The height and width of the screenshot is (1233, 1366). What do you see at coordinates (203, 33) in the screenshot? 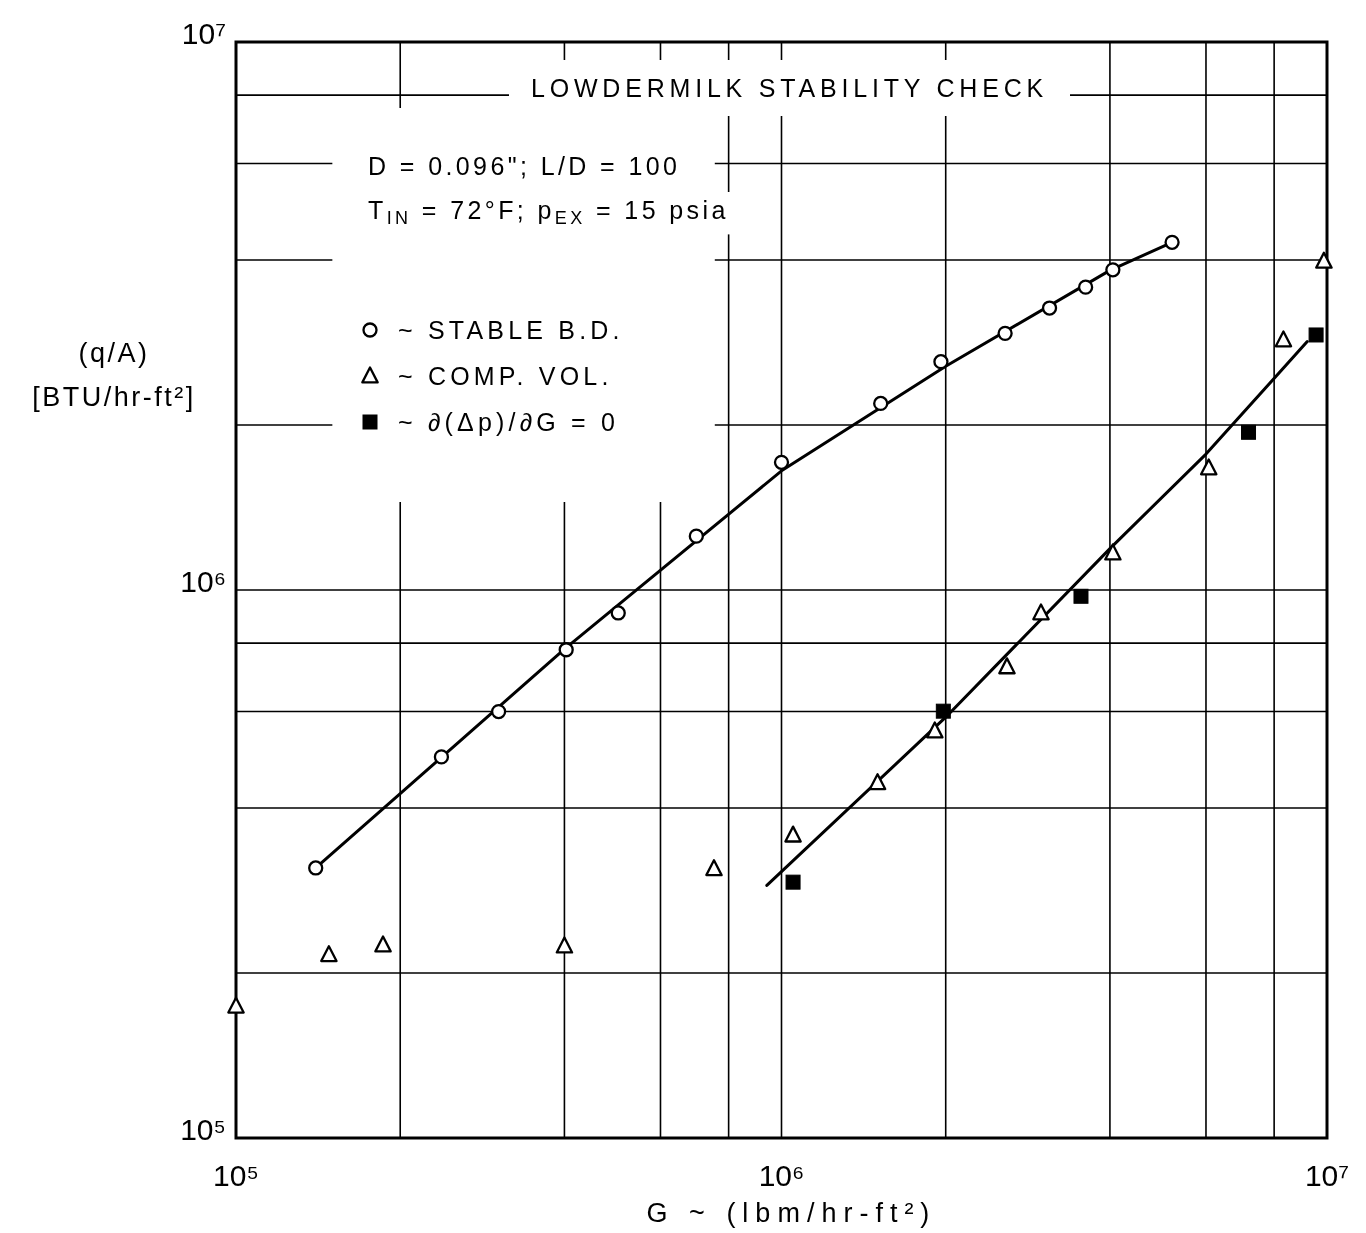
I see `y-tick-label: 10⁷` at bounding box center [203, 33].